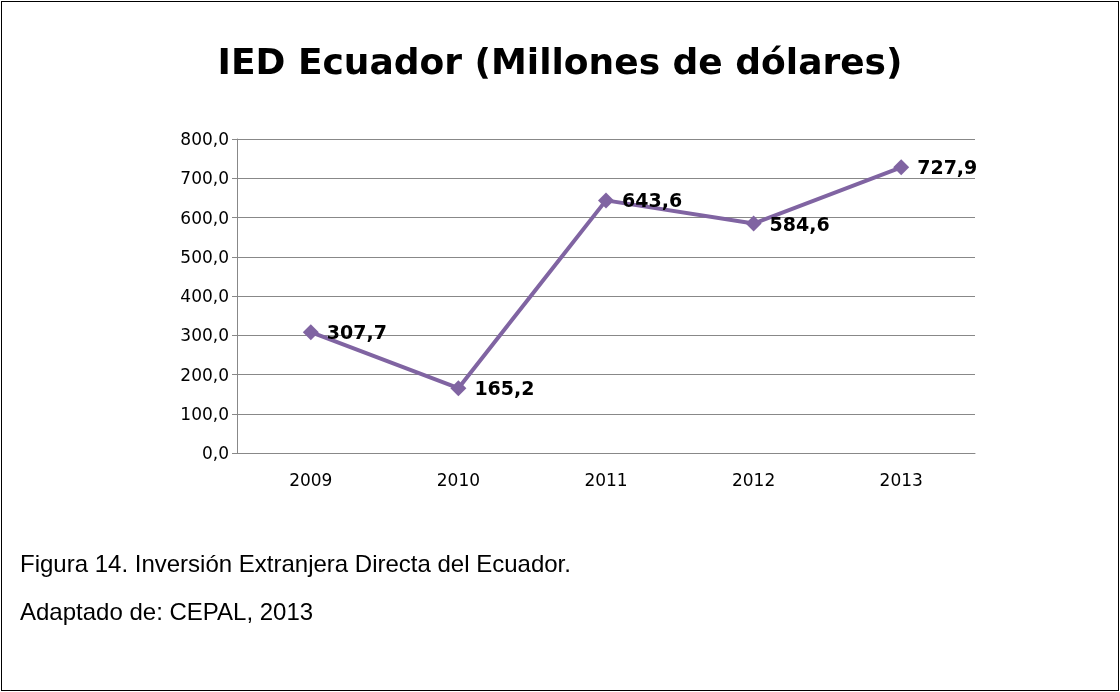 This screenshot has width=1120, height=692. Describe the element at coordinates (295, 564) in the screenshot. I see `text: Figura 14. Inversión Extranjera Directa del Ecuador.` at that location.